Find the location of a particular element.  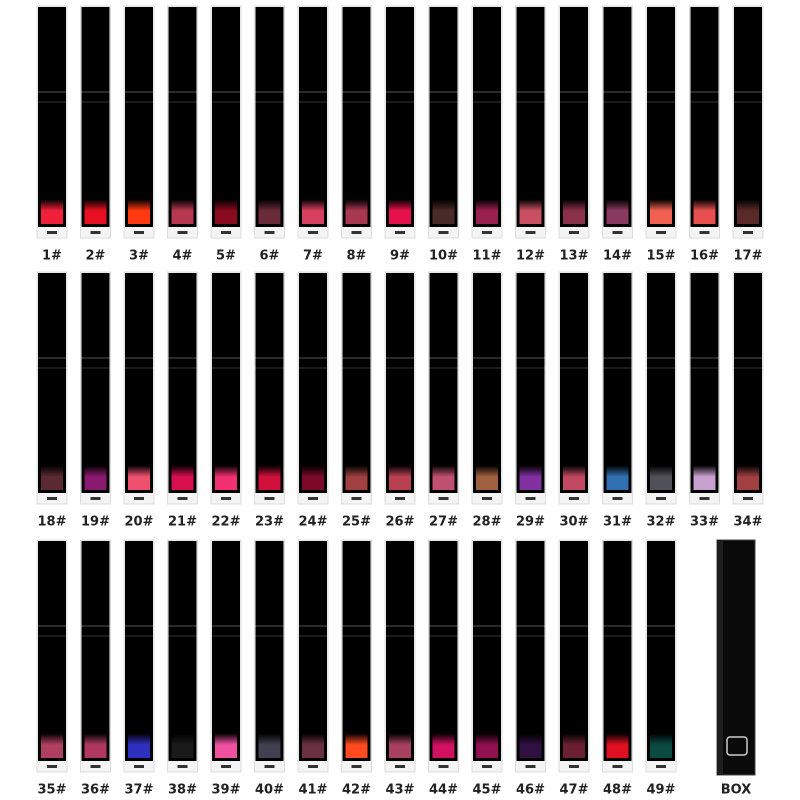

shade-label: 20# is located at coordinates (139, 522).